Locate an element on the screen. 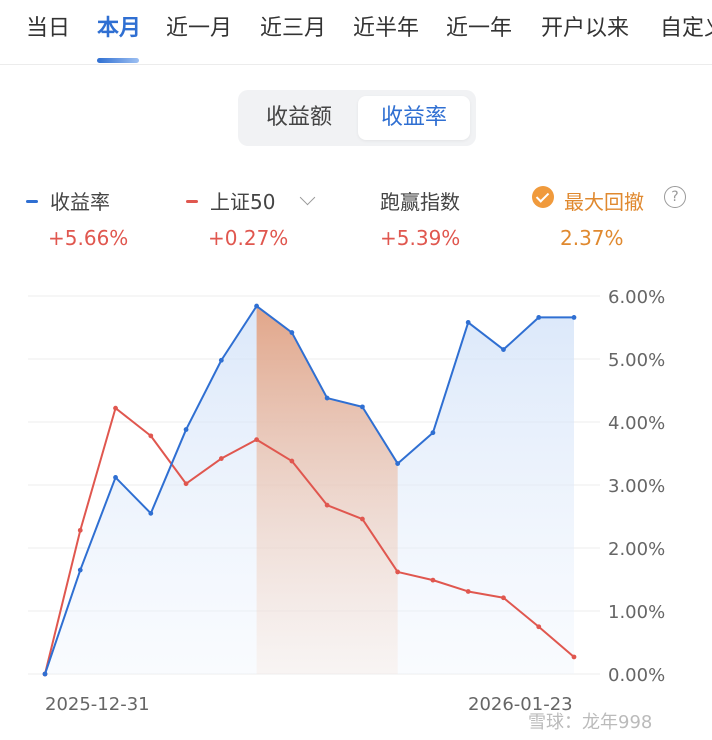  question-circle-icon: ? is located at coordinates (675, 197).